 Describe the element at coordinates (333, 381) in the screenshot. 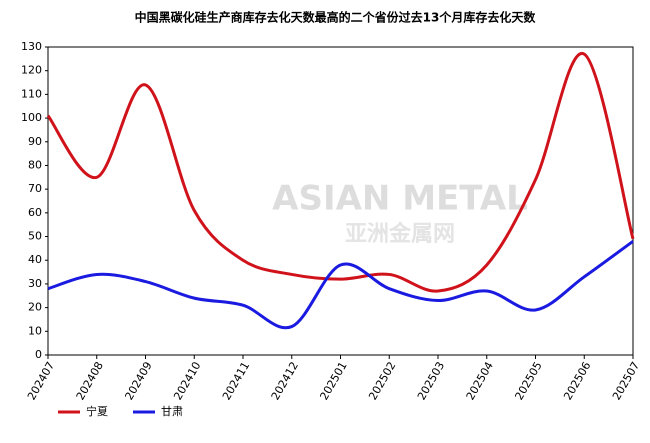

I see `x-tick-label: 202501` at that location.